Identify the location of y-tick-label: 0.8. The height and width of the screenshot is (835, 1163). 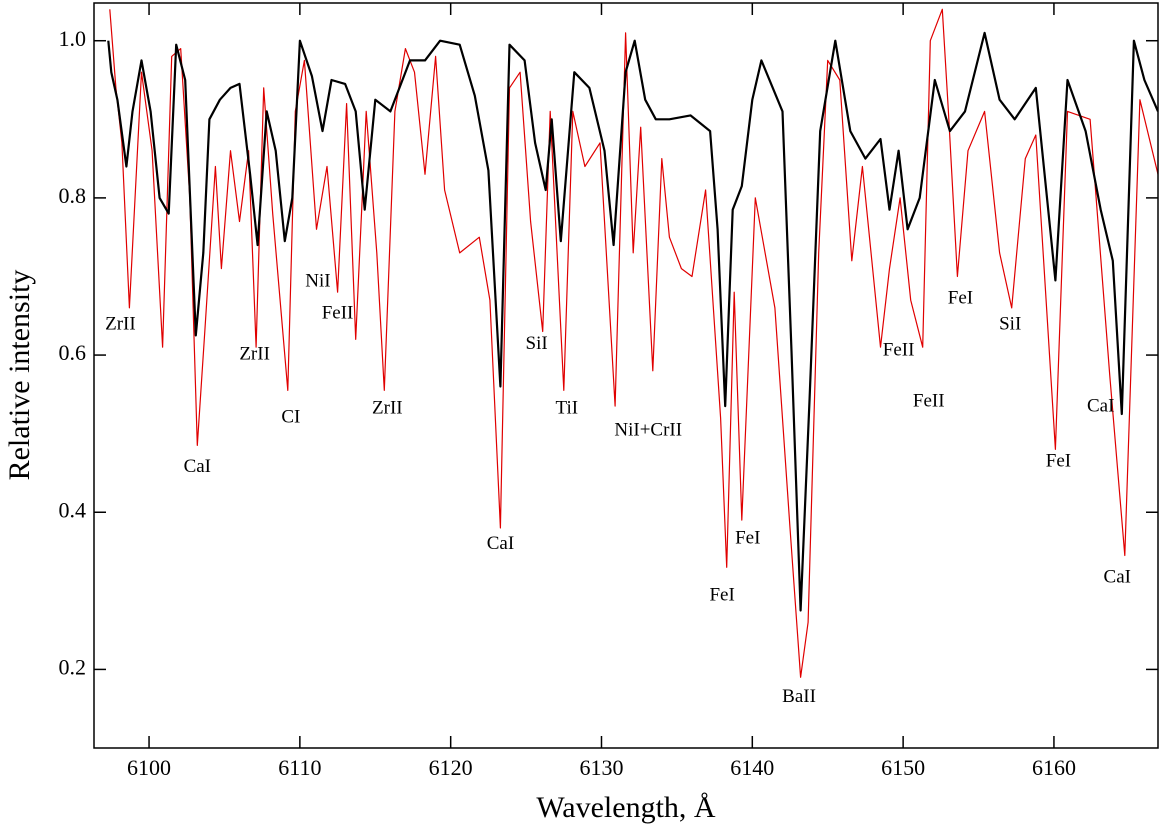
(73, 195).